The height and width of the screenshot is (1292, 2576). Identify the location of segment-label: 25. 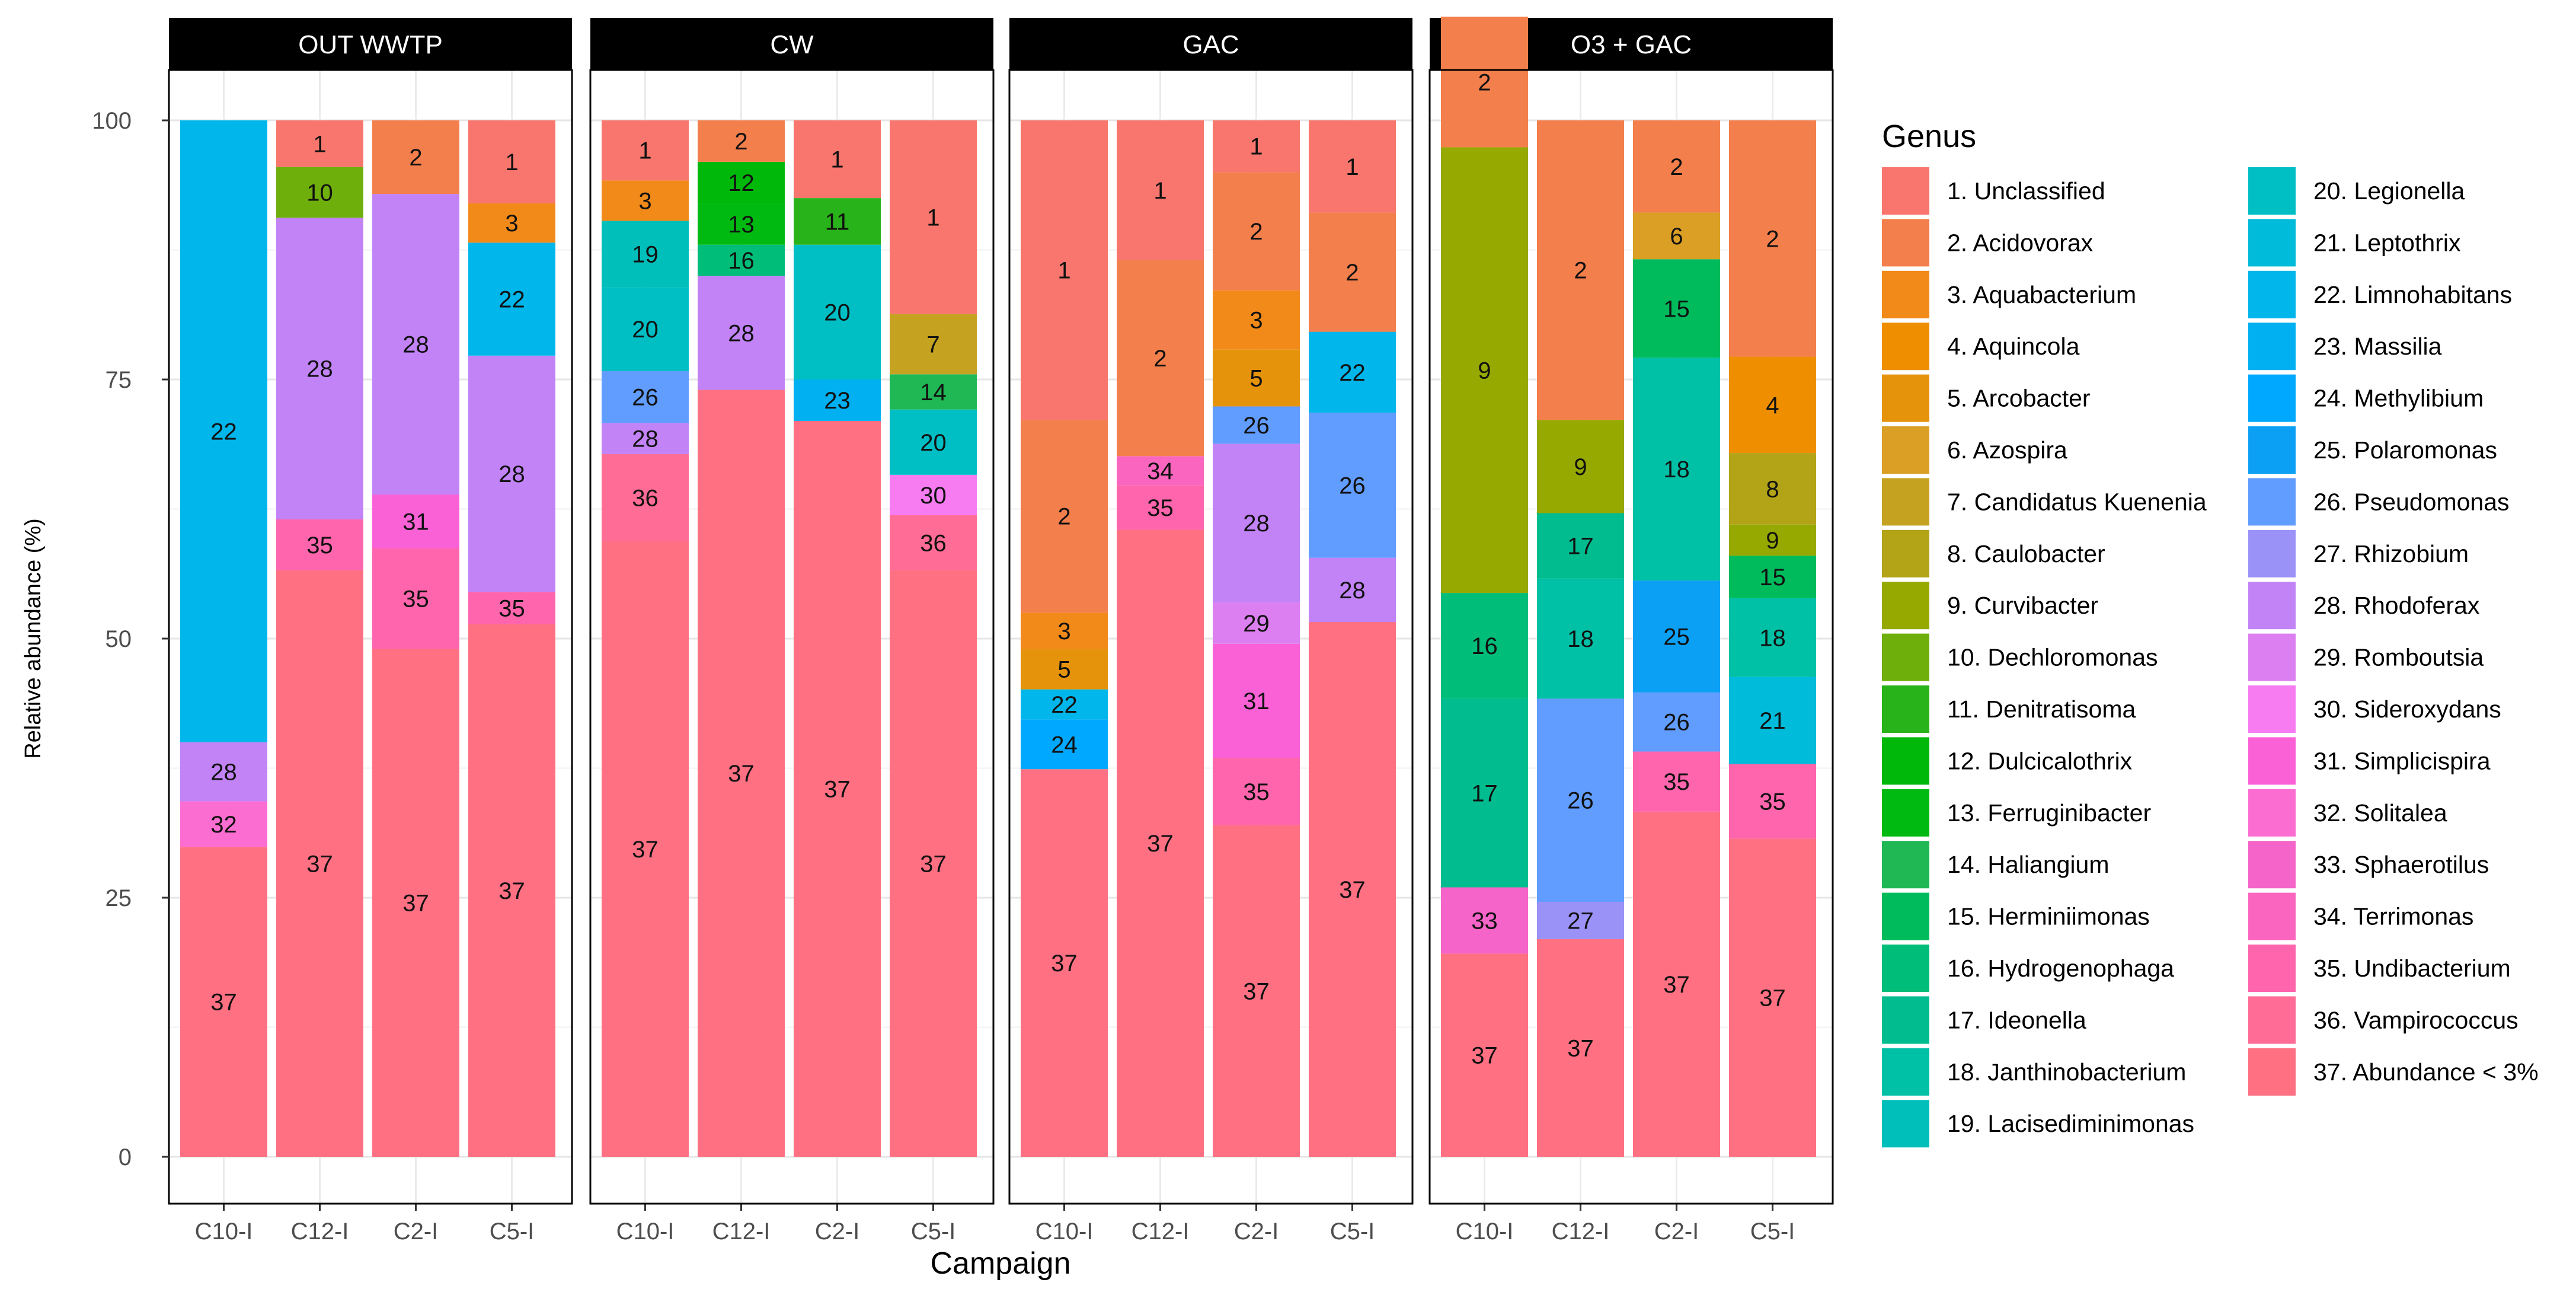
(1676, 637).